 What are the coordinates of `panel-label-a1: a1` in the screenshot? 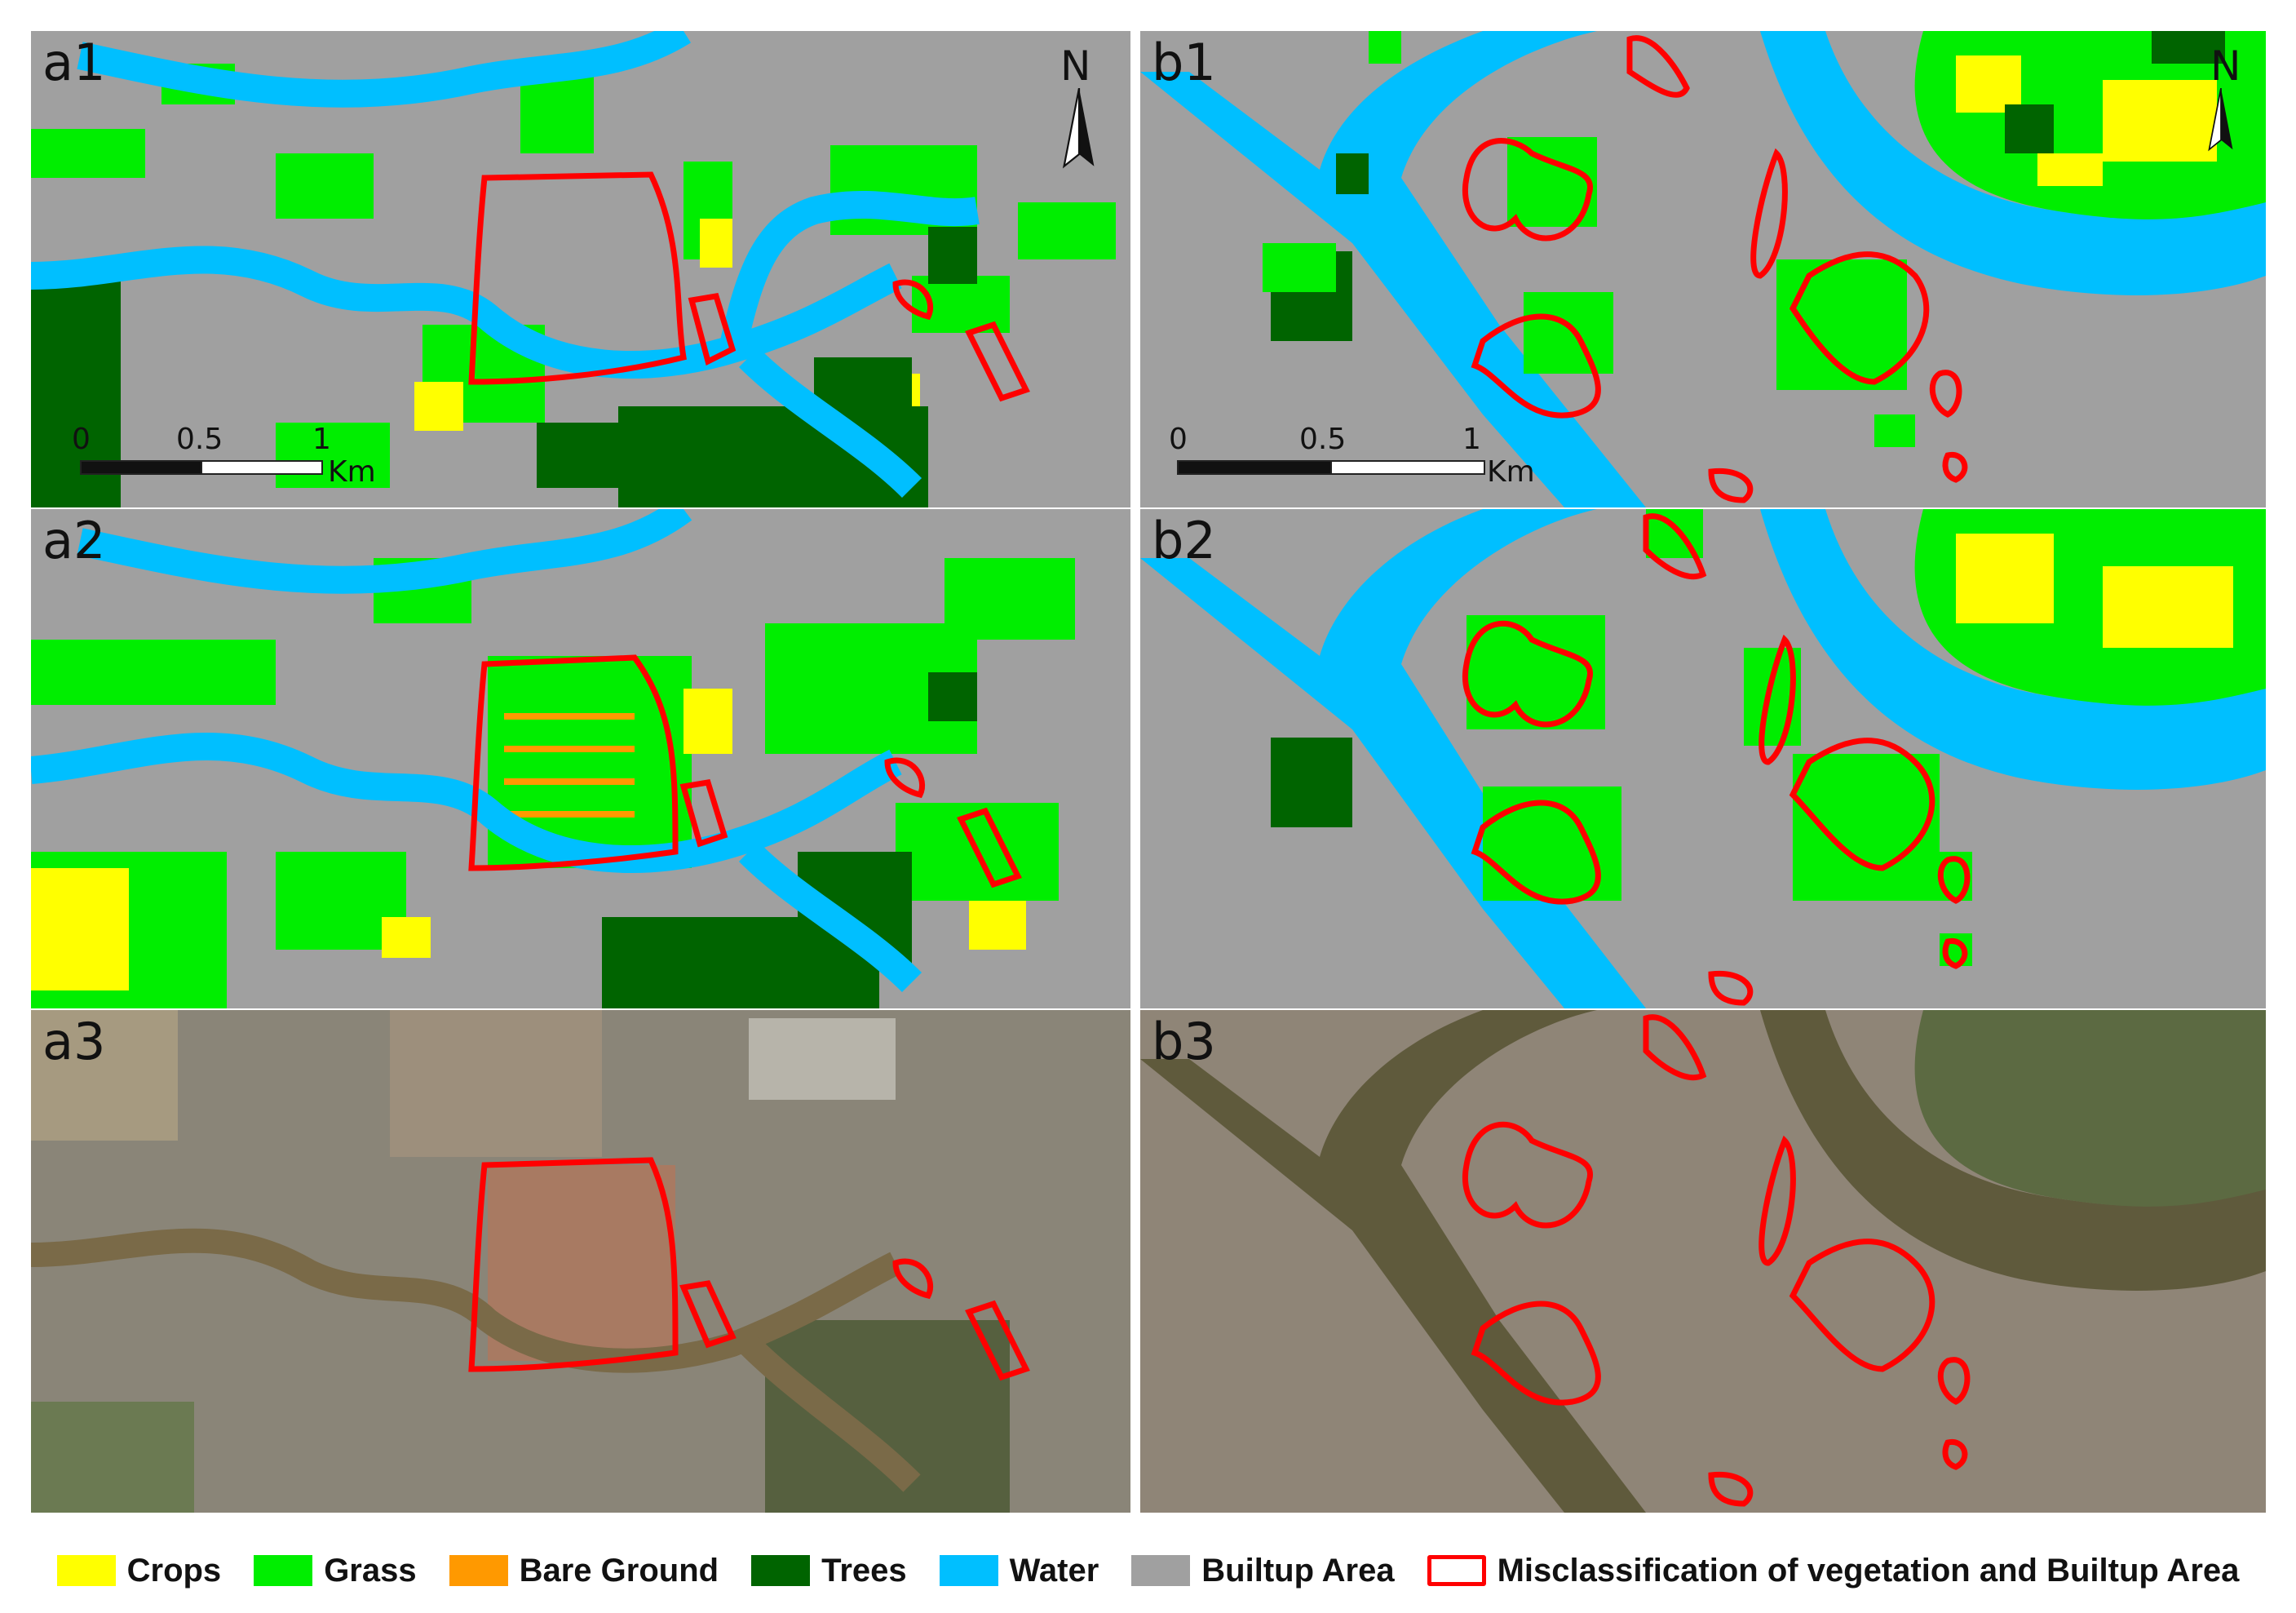 It's located at (74, 62).